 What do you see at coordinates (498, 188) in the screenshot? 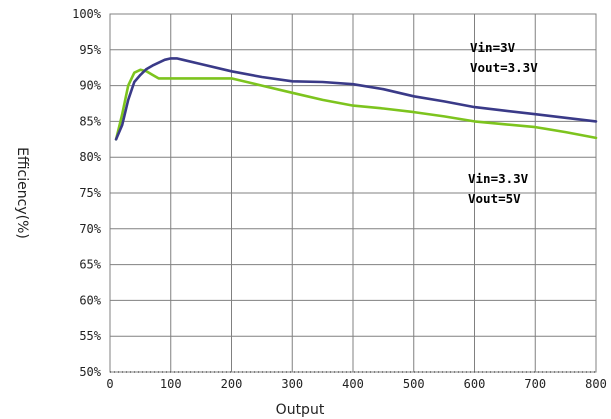
I see `annotation-series-2: Vin=3.3V Vout=5V` at bounding box center [498, 188].